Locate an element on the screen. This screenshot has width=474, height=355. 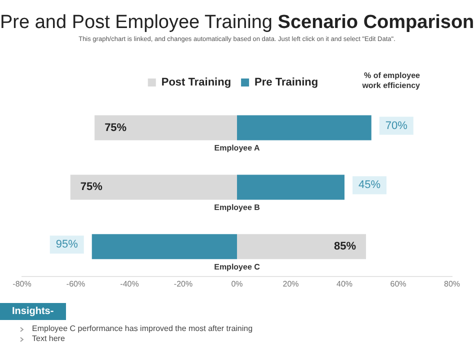
x-tick-label: -40% is located at coordinates (129, 283).